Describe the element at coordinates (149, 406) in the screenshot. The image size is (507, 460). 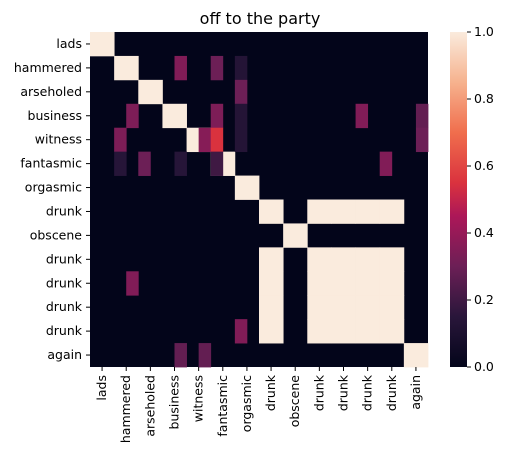
I see `x-tick-label: arseholed` at that location.